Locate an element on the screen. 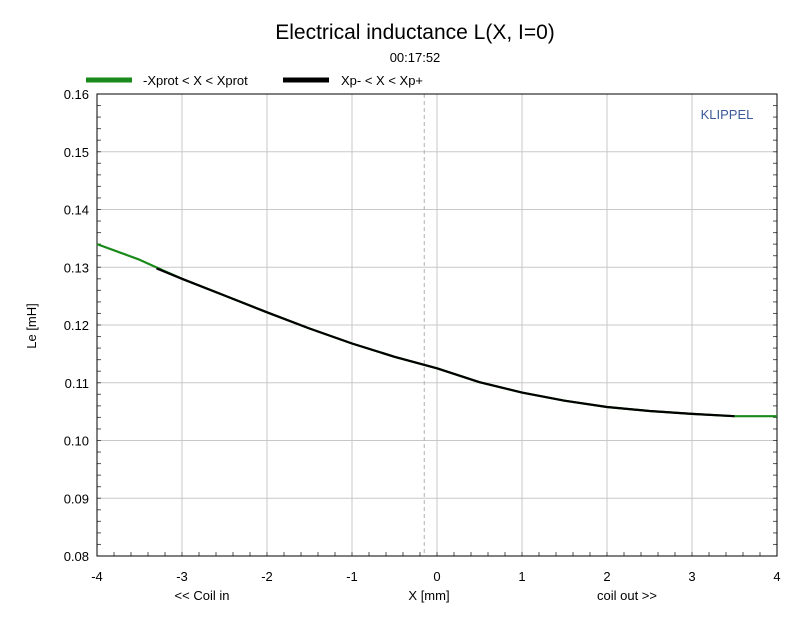  x-tick-label: 4 is located at coordinates (776, 576).